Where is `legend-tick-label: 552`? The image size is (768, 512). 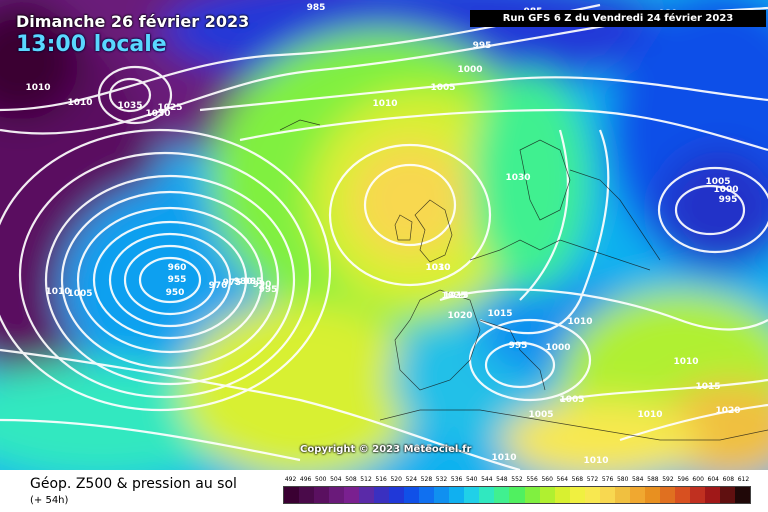 legend-tick-label: 552 is located at coordinates (517, 479).